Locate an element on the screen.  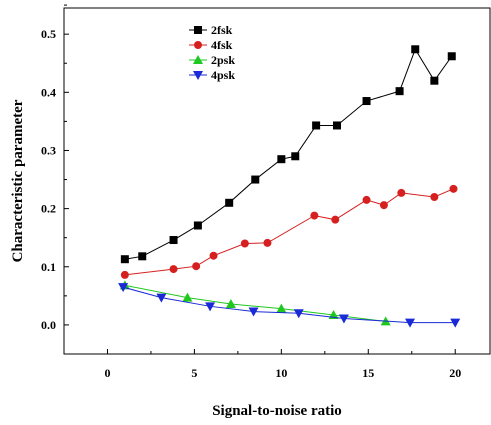
legend-label: 2psk is located at coordinates (223, 60).